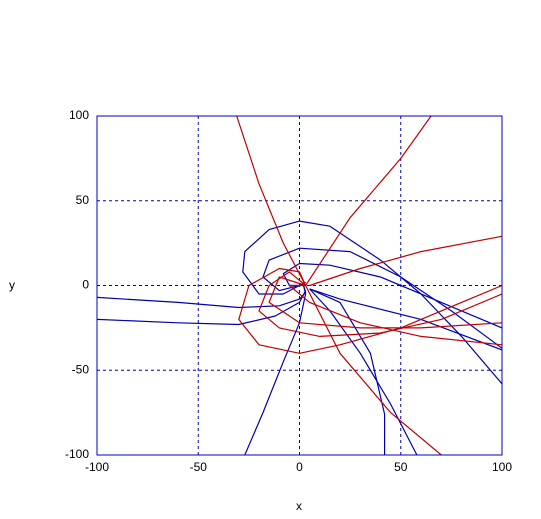 The width and height of the screenshot is (541, 519). What do you see at coordinates (79, 115) in the screenshot?
I see `y-tick-label: 100` at bounding box center [79, 115].